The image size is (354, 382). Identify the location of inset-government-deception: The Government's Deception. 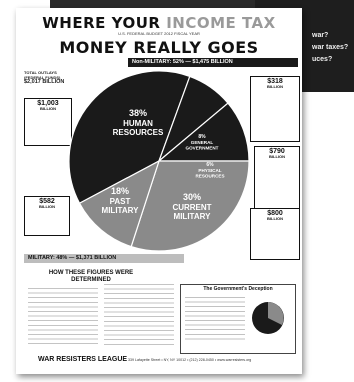
(238, 319).